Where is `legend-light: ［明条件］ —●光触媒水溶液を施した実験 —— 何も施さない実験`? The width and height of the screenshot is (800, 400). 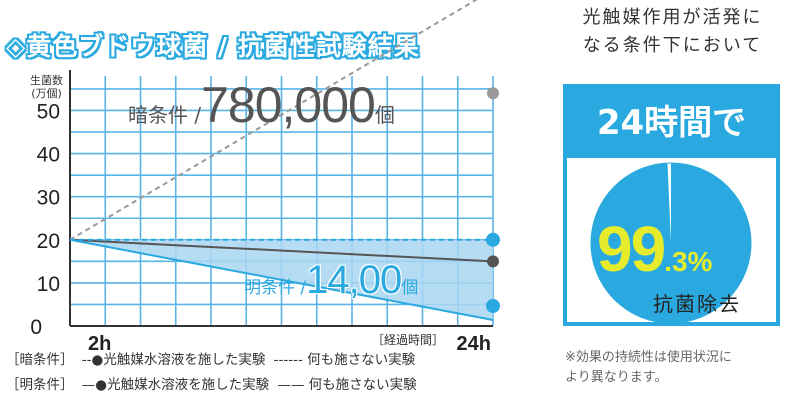
legend-light: ［明条件］ —●光触媒水溶液を施した実験 —— 何も施さない実験 is located at coordinates (213, 383).